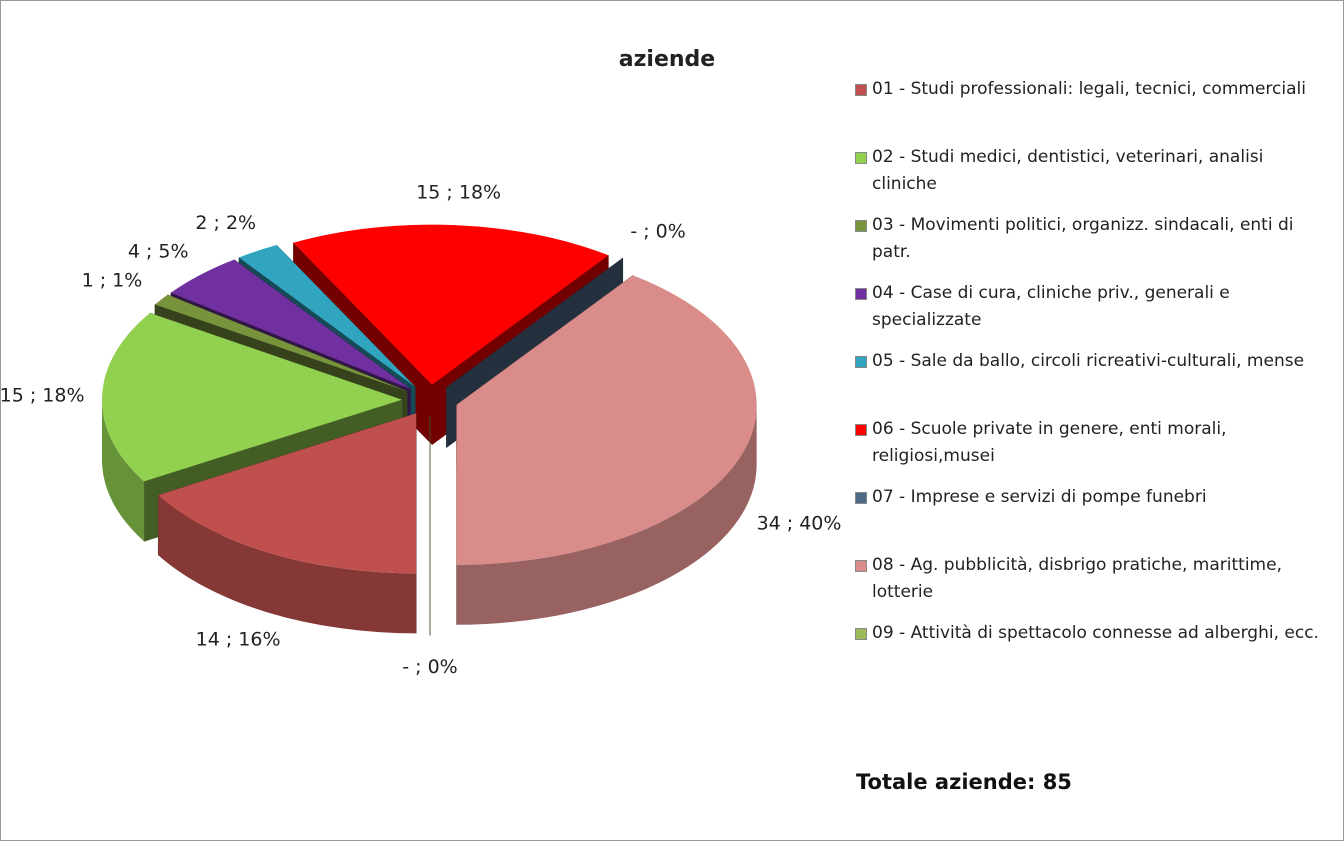 Image resolution: width=1344 pixels, height=841 pixels. I want to click on legend-label: 07 - Imprese e servizi di pompe funebri, so click(1039, 497).